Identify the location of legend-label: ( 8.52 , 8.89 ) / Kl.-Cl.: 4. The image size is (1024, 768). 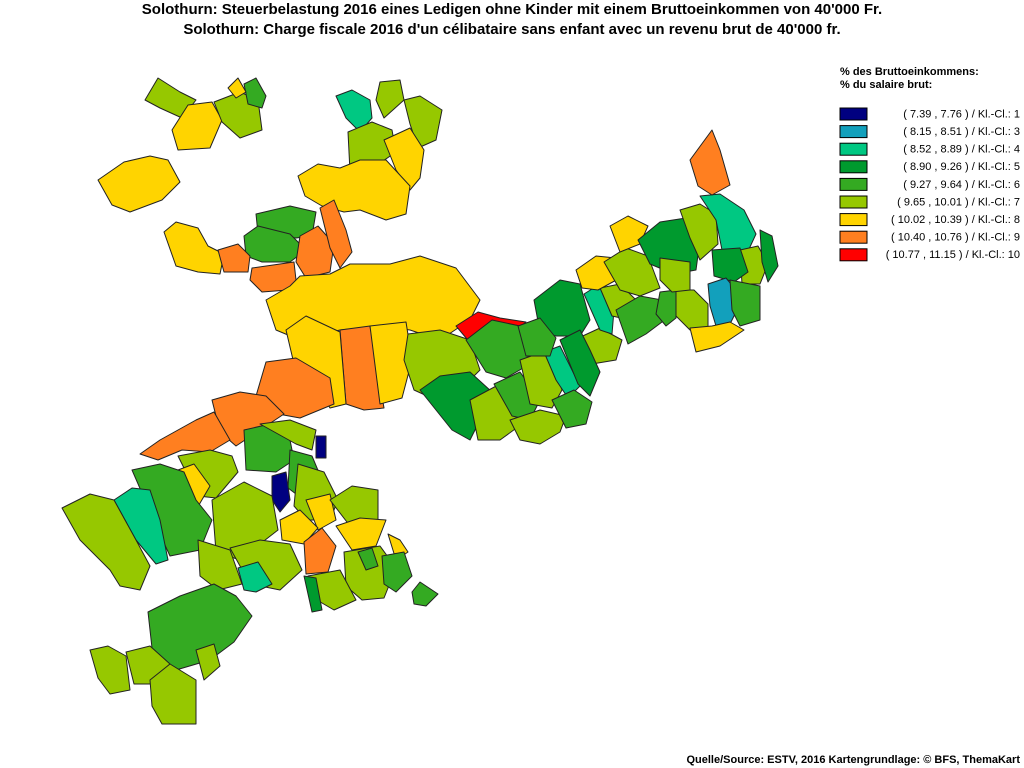
(961, 150).